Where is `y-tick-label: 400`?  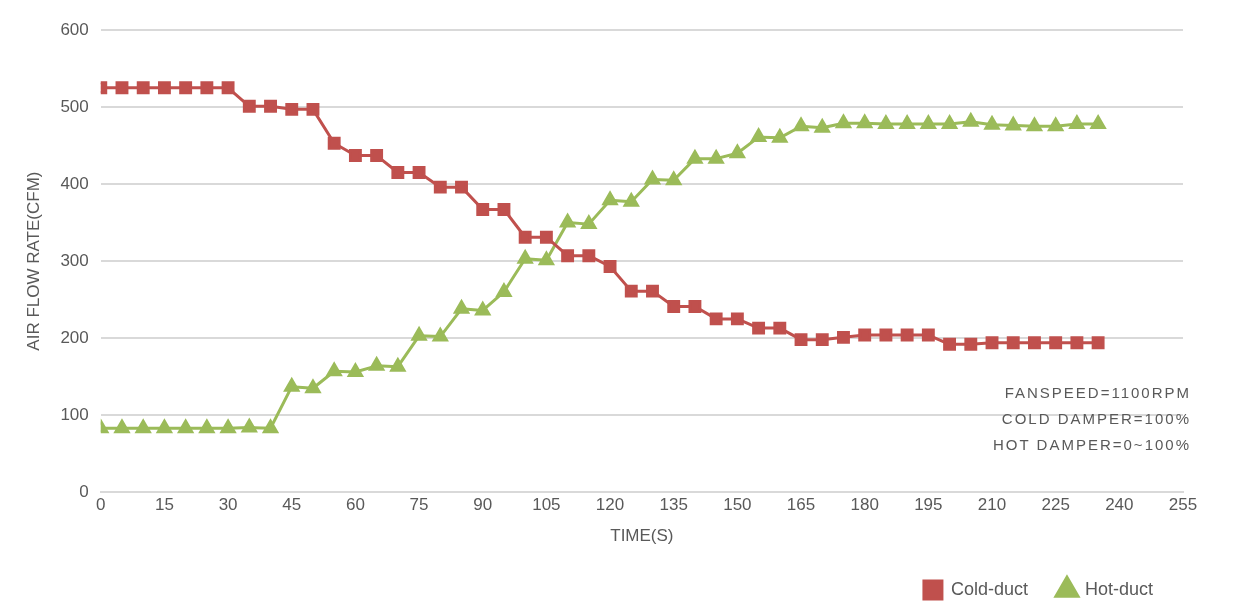
y-tick-label: 400 is located at coordinates (74, 183).